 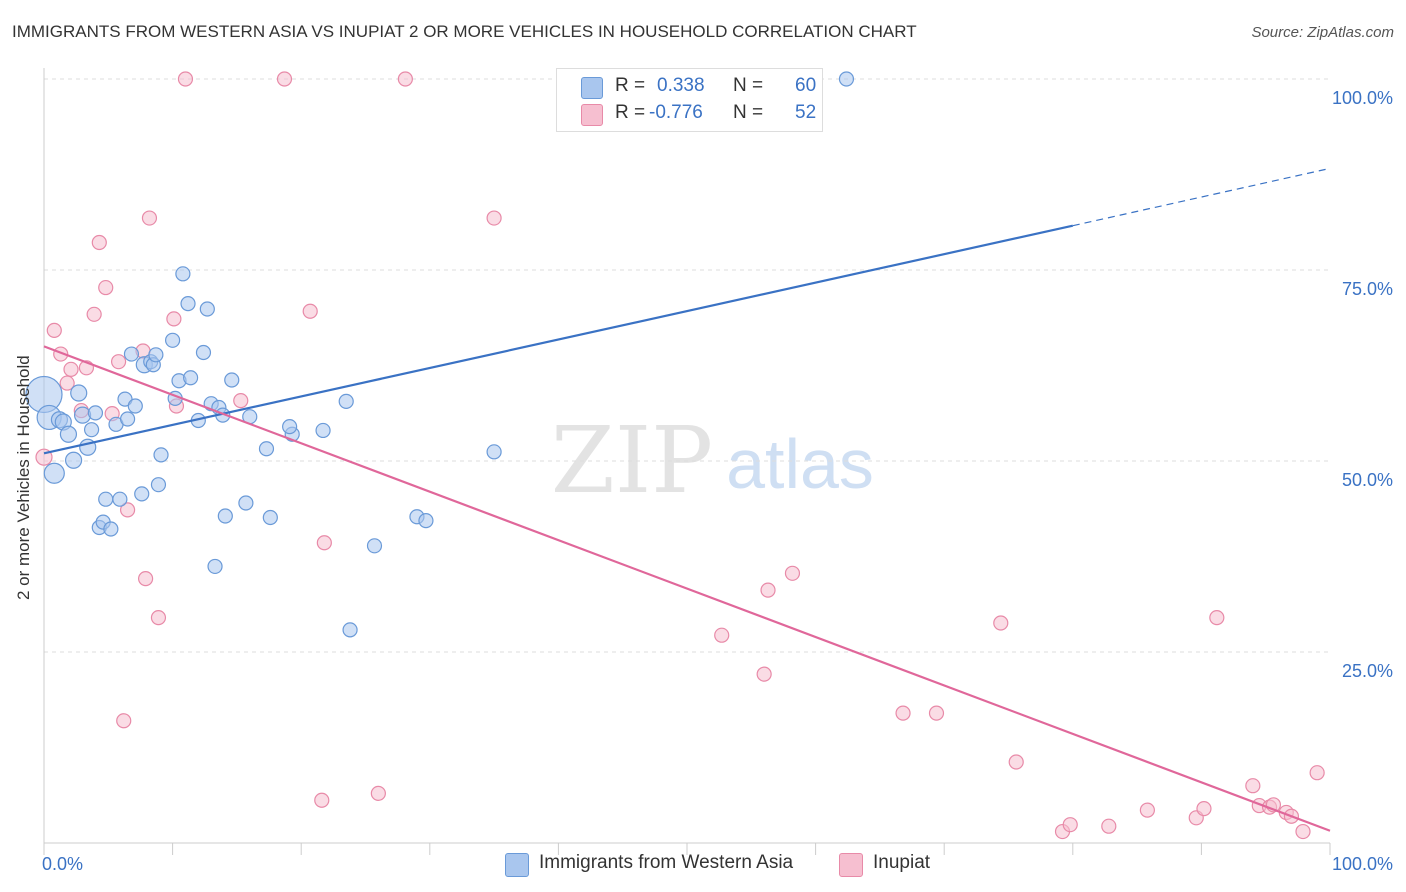 I want to click on source-credit: Source: ZipAtlas.com, so click(x=1322, y=32).